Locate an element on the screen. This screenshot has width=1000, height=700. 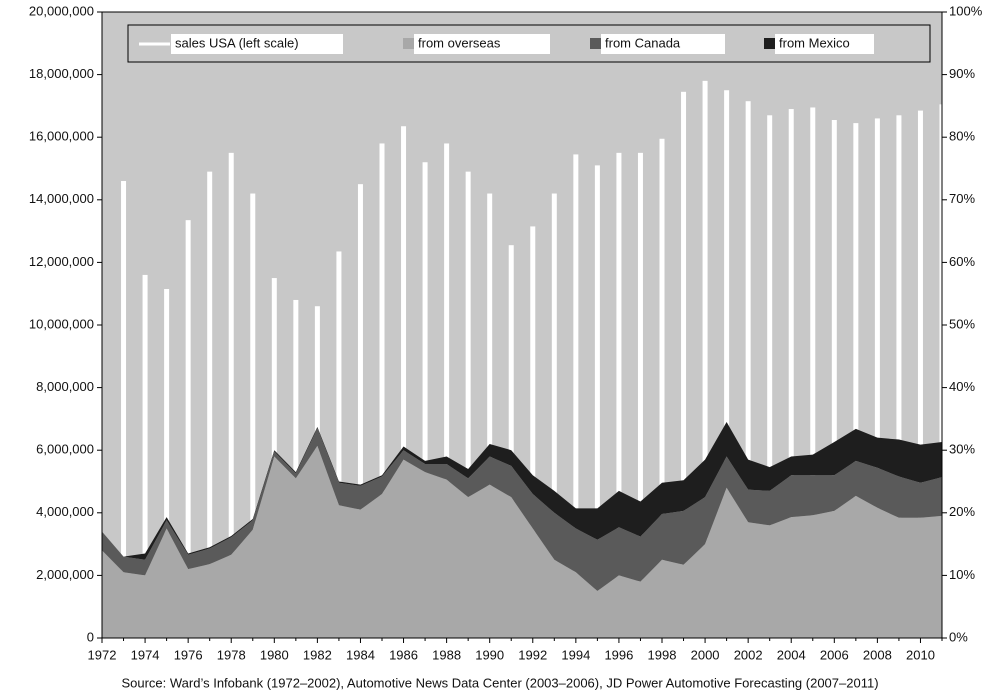
x-tick-label: 2008 is located at coordinates (877, 654).